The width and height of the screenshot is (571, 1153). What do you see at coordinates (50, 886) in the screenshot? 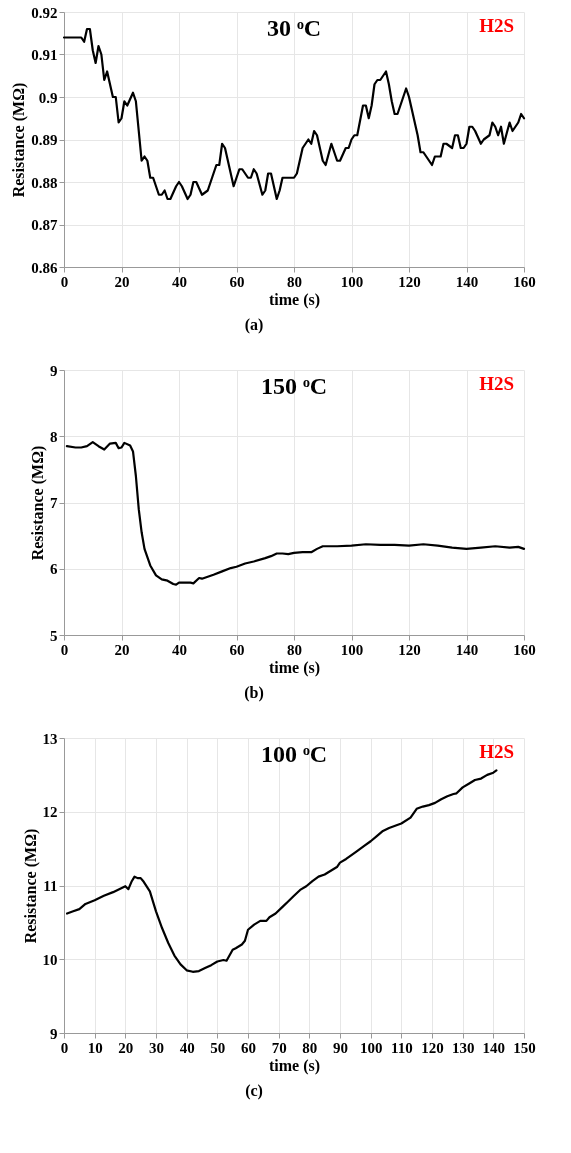
I see `y-tick-label: 11` at bounding box center [50, 886].